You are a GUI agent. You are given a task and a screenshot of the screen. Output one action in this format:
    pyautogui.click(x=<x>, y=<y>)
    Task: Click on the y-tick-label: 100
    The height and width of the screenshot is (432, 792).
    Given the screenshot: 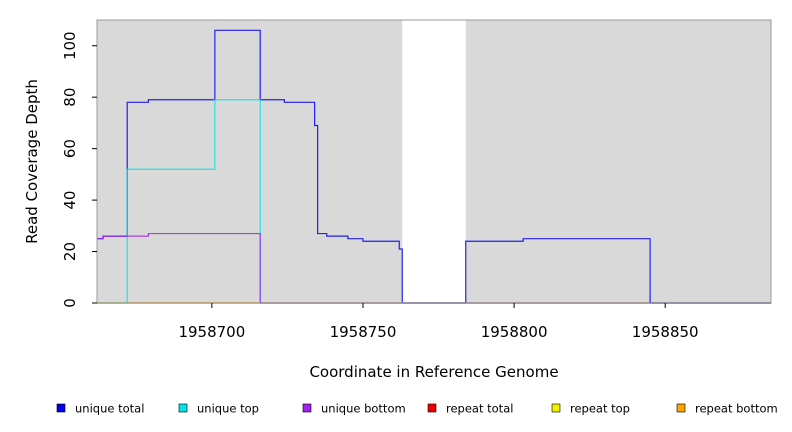 What is the action you would take?
    pyautogui.click(x=70, y=45)
    